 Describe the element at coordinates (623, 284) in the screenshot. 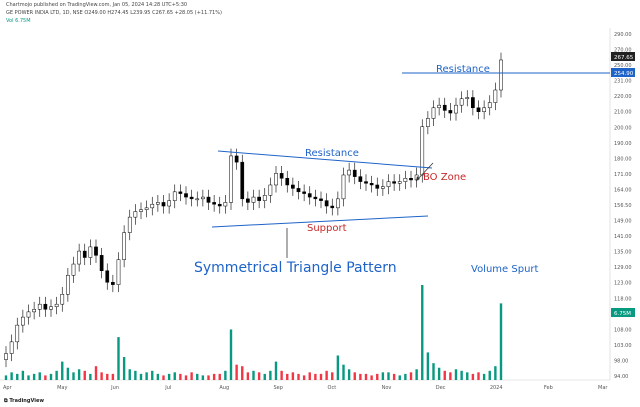

I see `y-tick-label: 123.00` at that location.